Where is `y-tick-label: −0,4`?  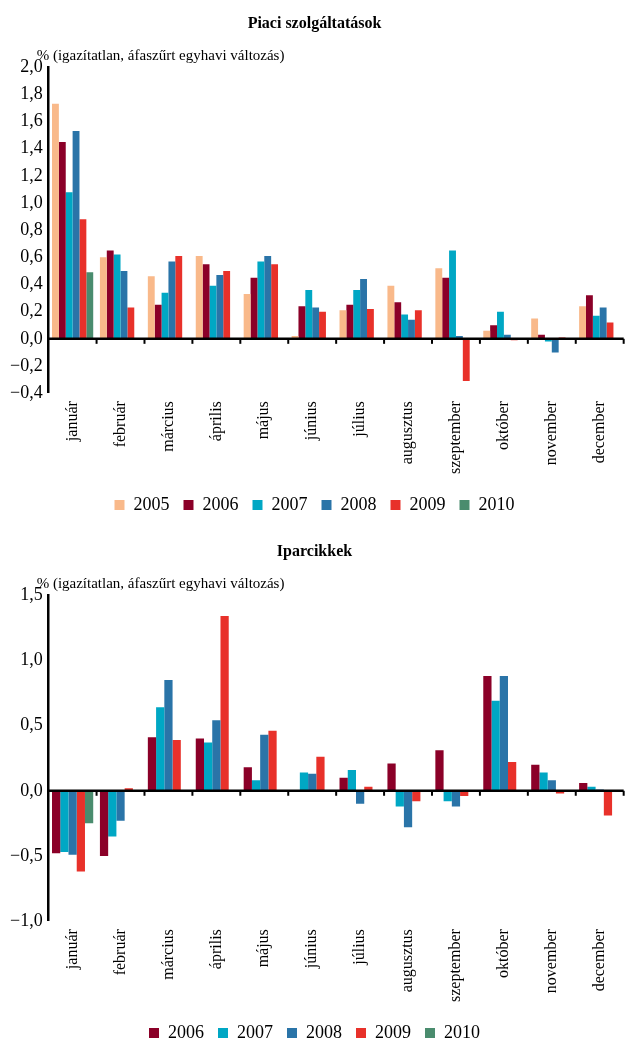
y-tick-label: −0,4 is located at coordinates (26, 391).